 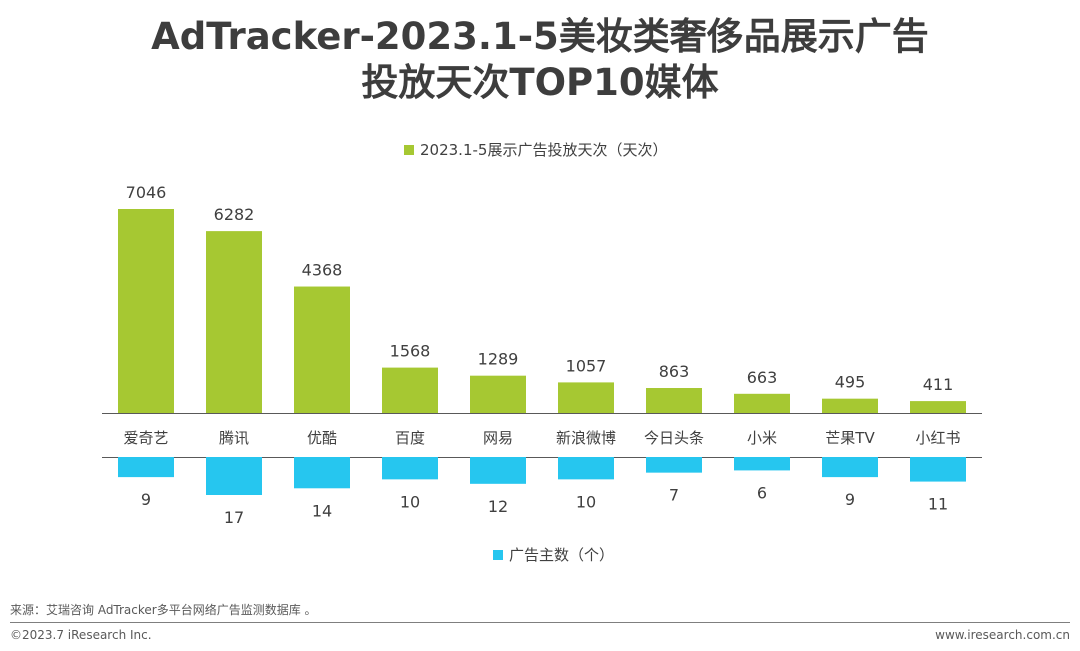 What do you see at coordinates (498, 359) in the screenshot?
I see `top-bar-value-label: 1289` at bounding box center [498, 359].